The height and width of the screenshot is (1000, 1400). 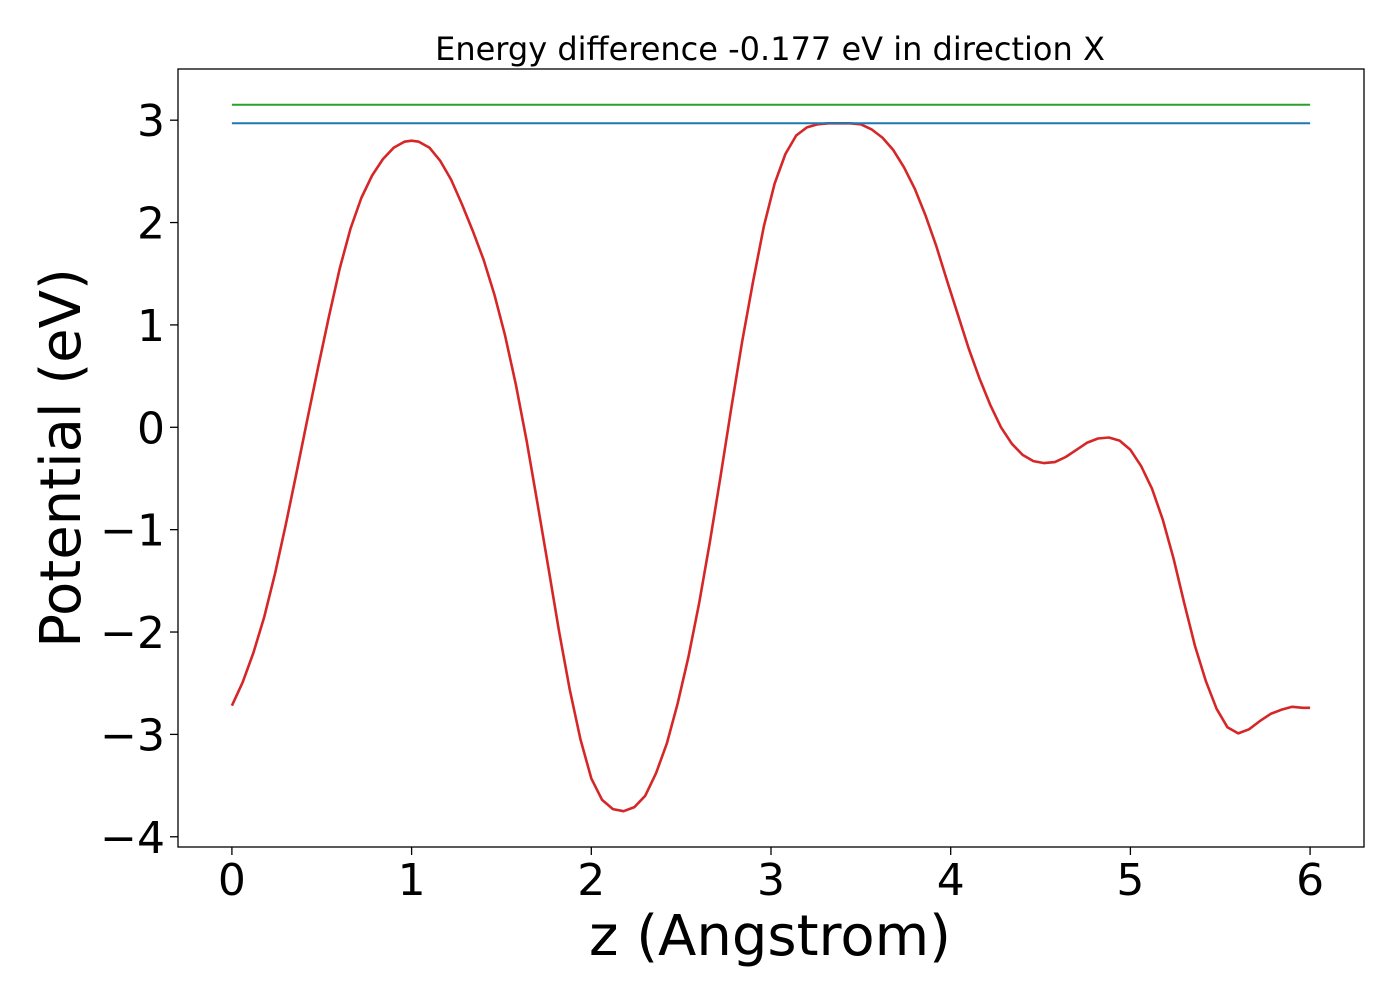 What do you see at coordinates (132, 735) in the screenshot?
I see `y-tick-label: −3` at bounding box center [132, 735].